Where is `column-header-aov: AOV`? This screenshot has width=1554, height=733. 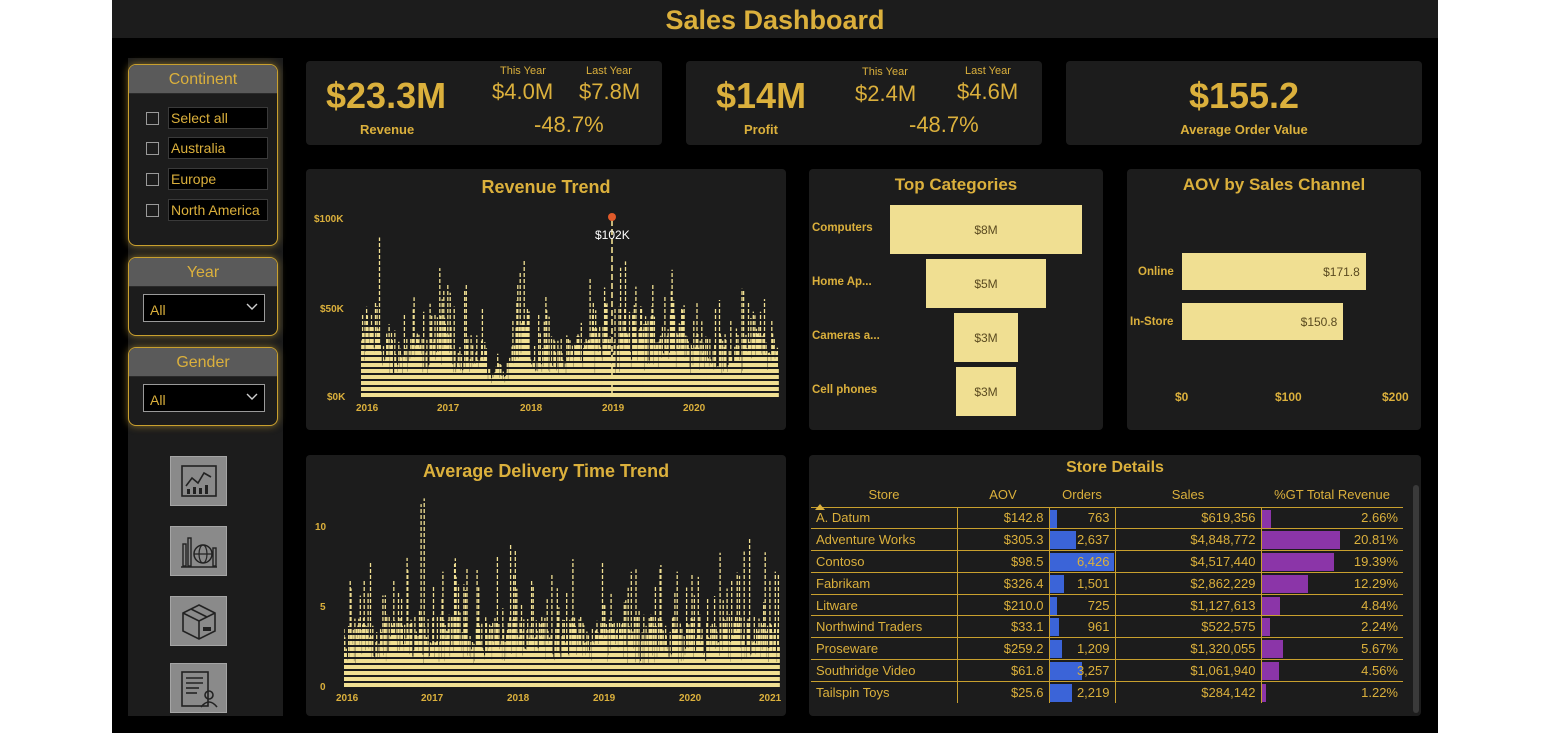 column-header-aov: AOV is located at coordinates (1003, 495).